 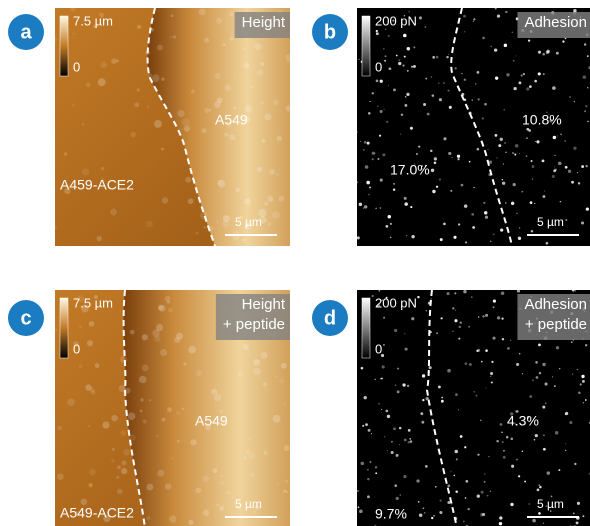 I want to click on region-label: A549, so click(x=211, y=421).